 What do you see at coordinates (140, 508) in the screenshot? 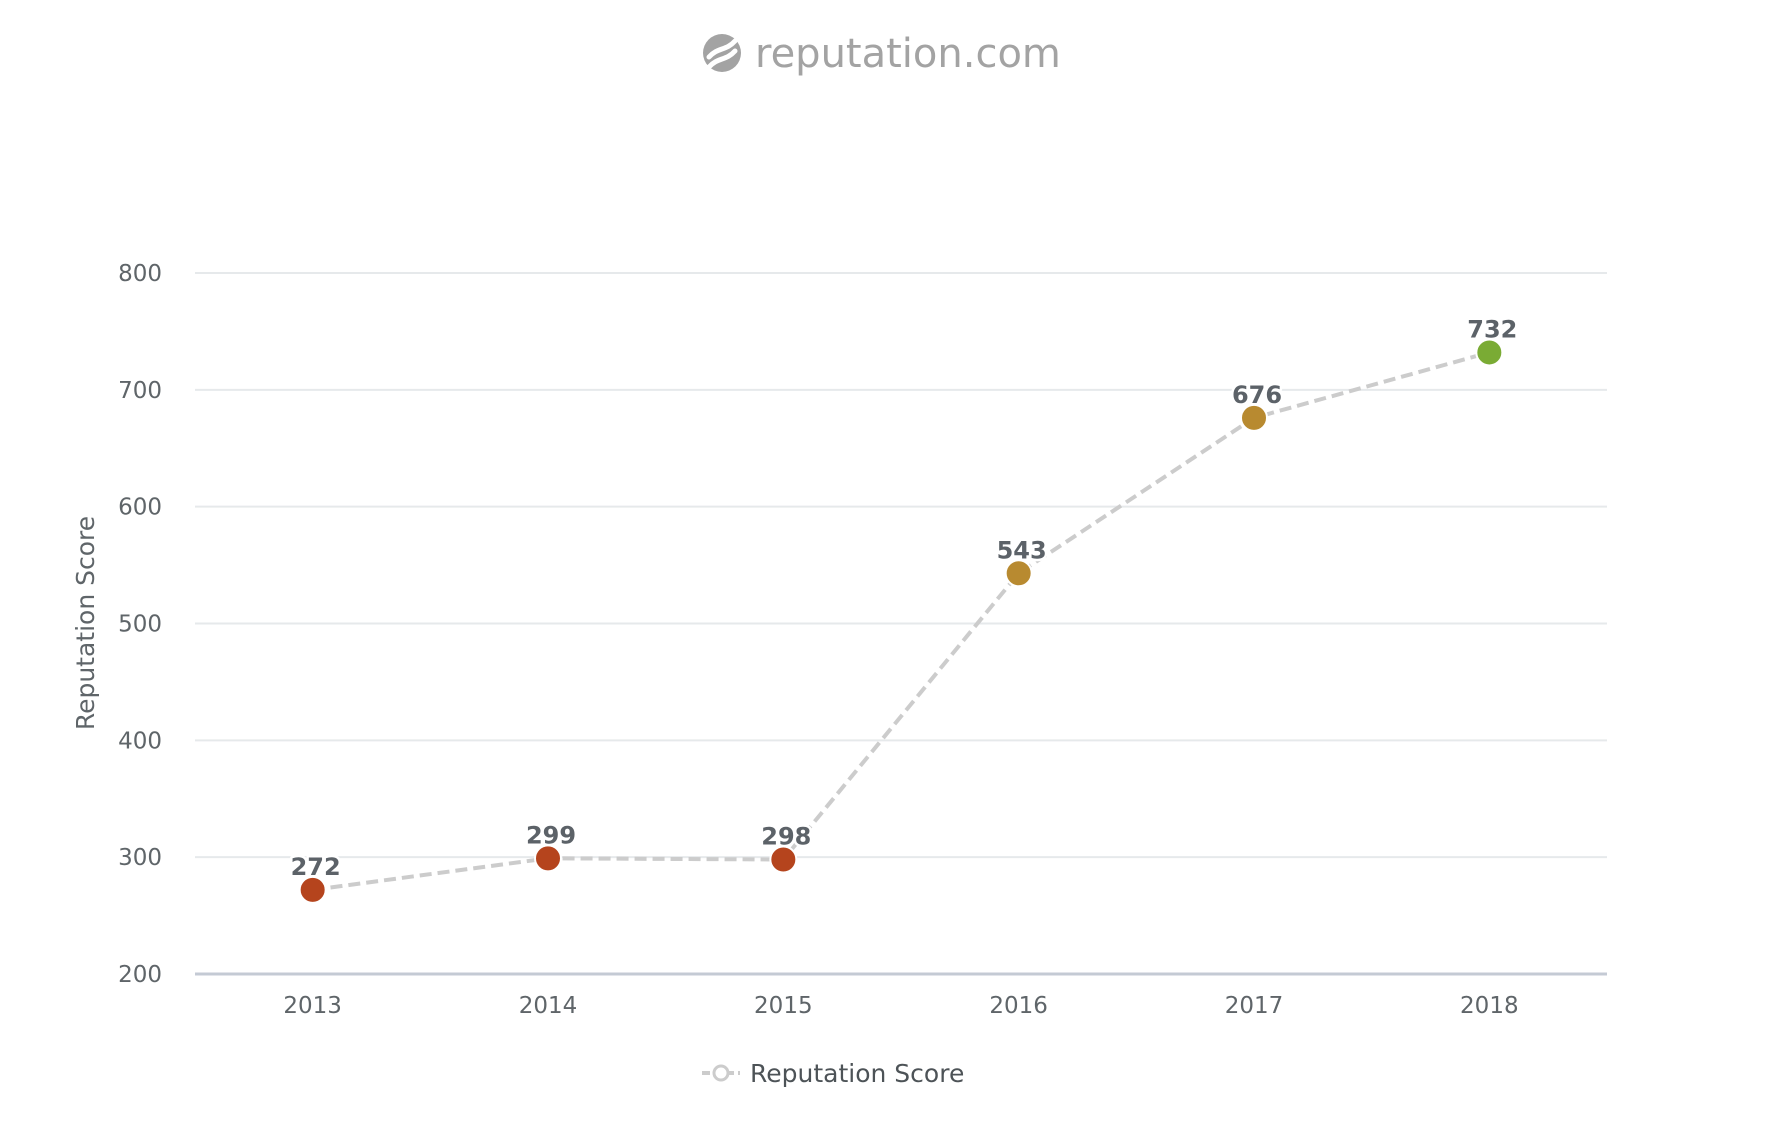
I see `y-tick-label: 600` at bounding box center [140, 508].